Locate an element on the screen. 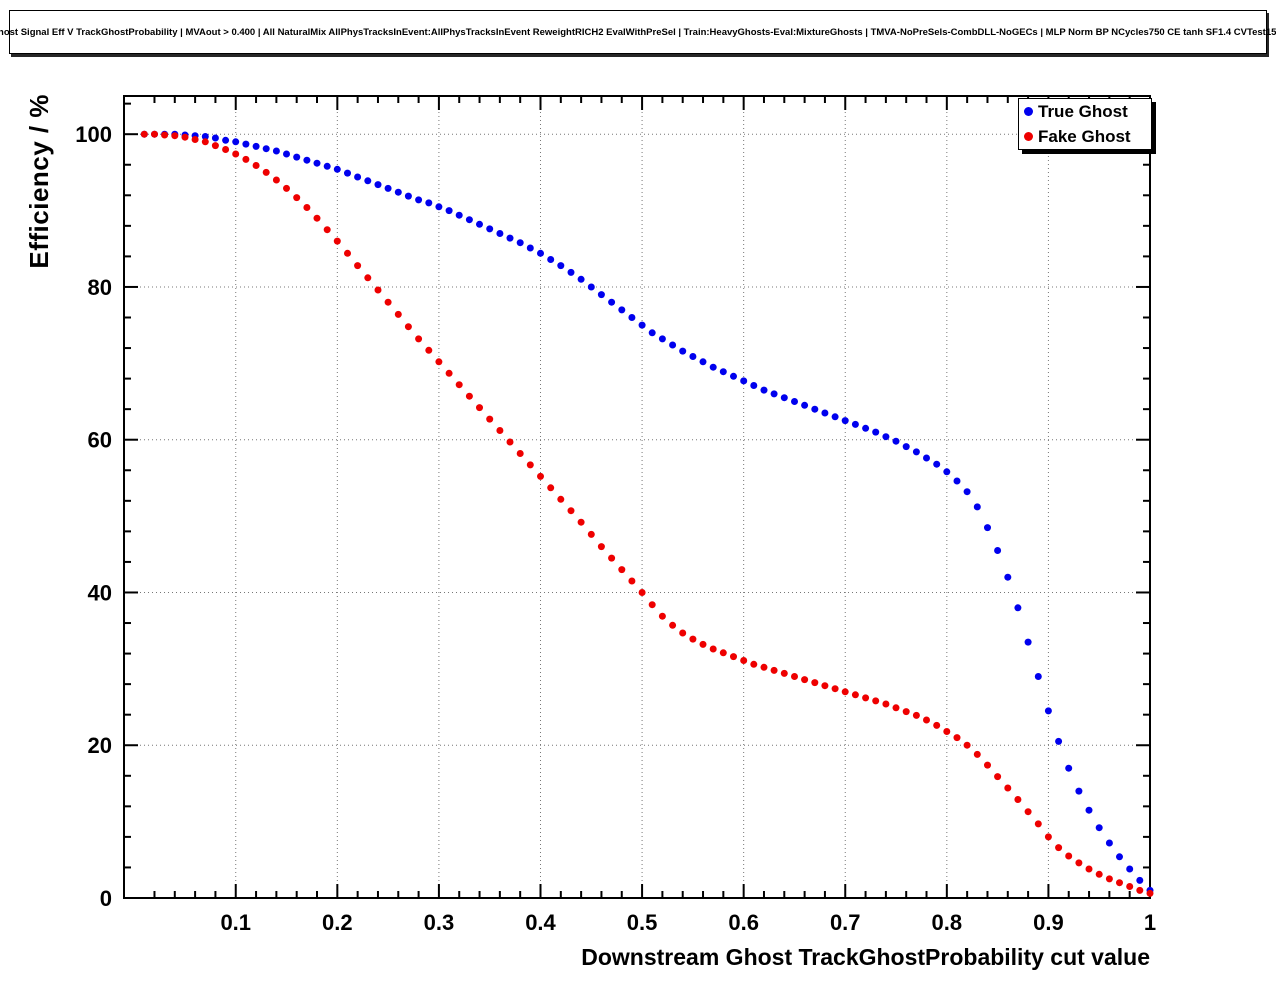 The image size is (1276, 996). legend-item-fake-ghost: Fake Ghost is located at coordinates (1085, 136).